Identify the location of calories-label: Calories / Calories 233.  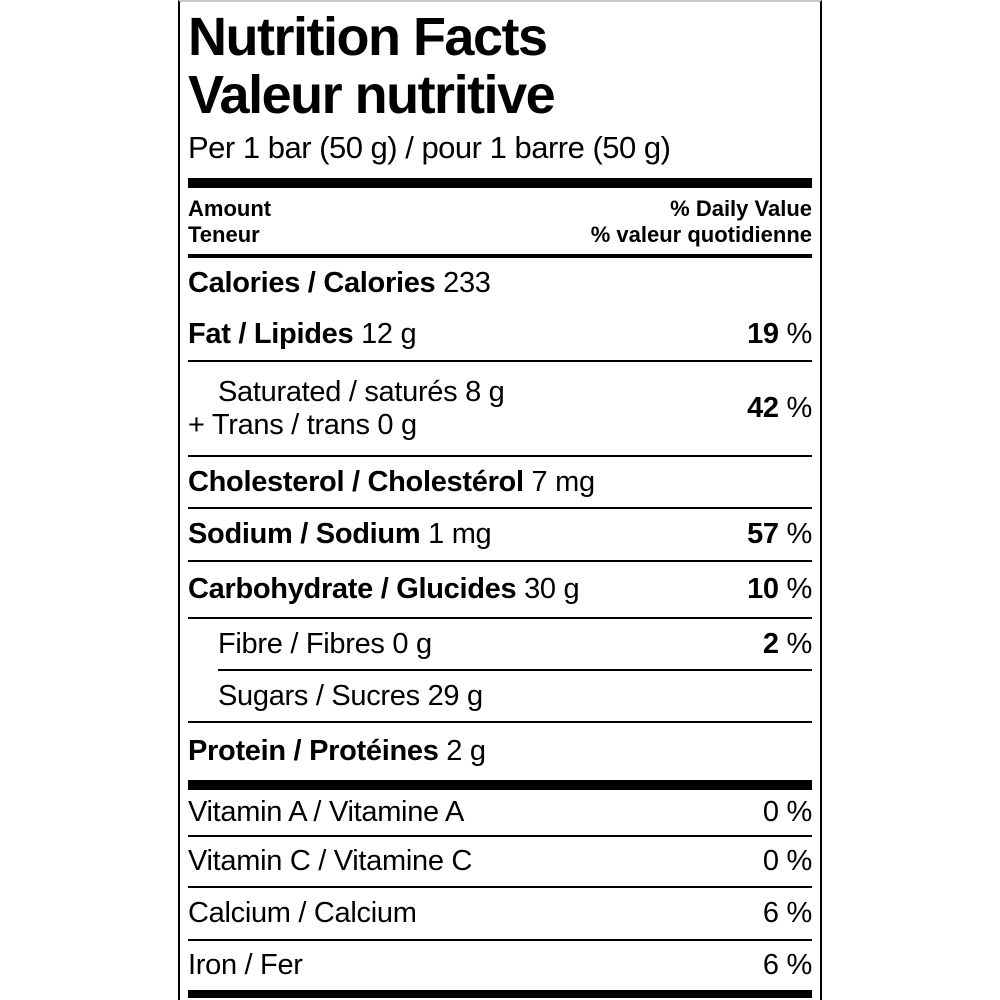
(339, 282).